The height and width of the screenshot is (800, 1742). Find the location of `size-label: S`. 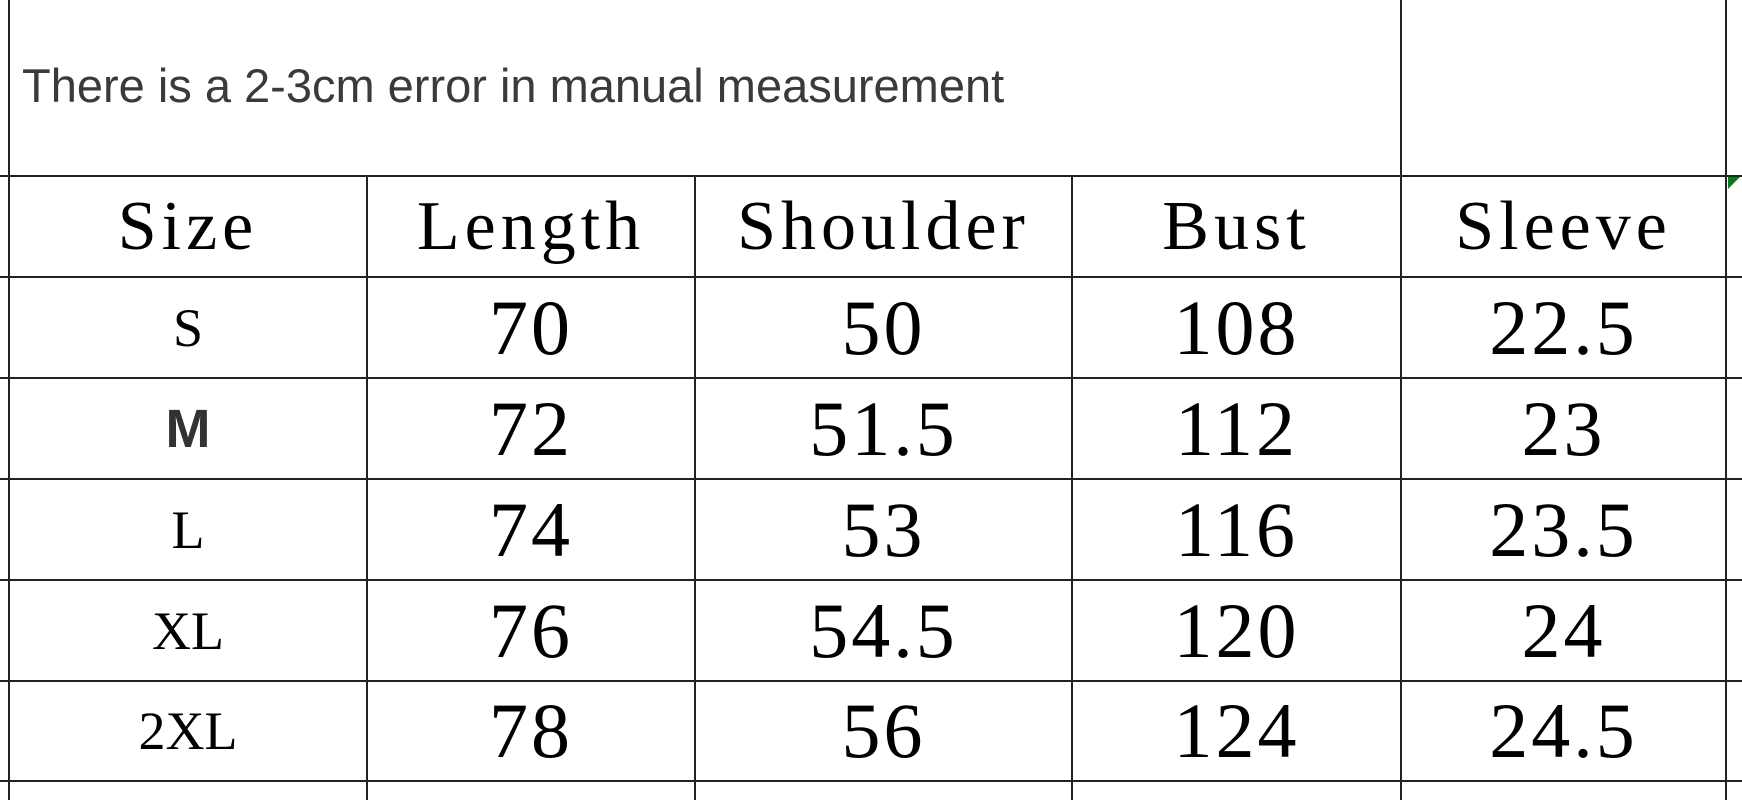

size-label: S is located at coordinates (188, 327).